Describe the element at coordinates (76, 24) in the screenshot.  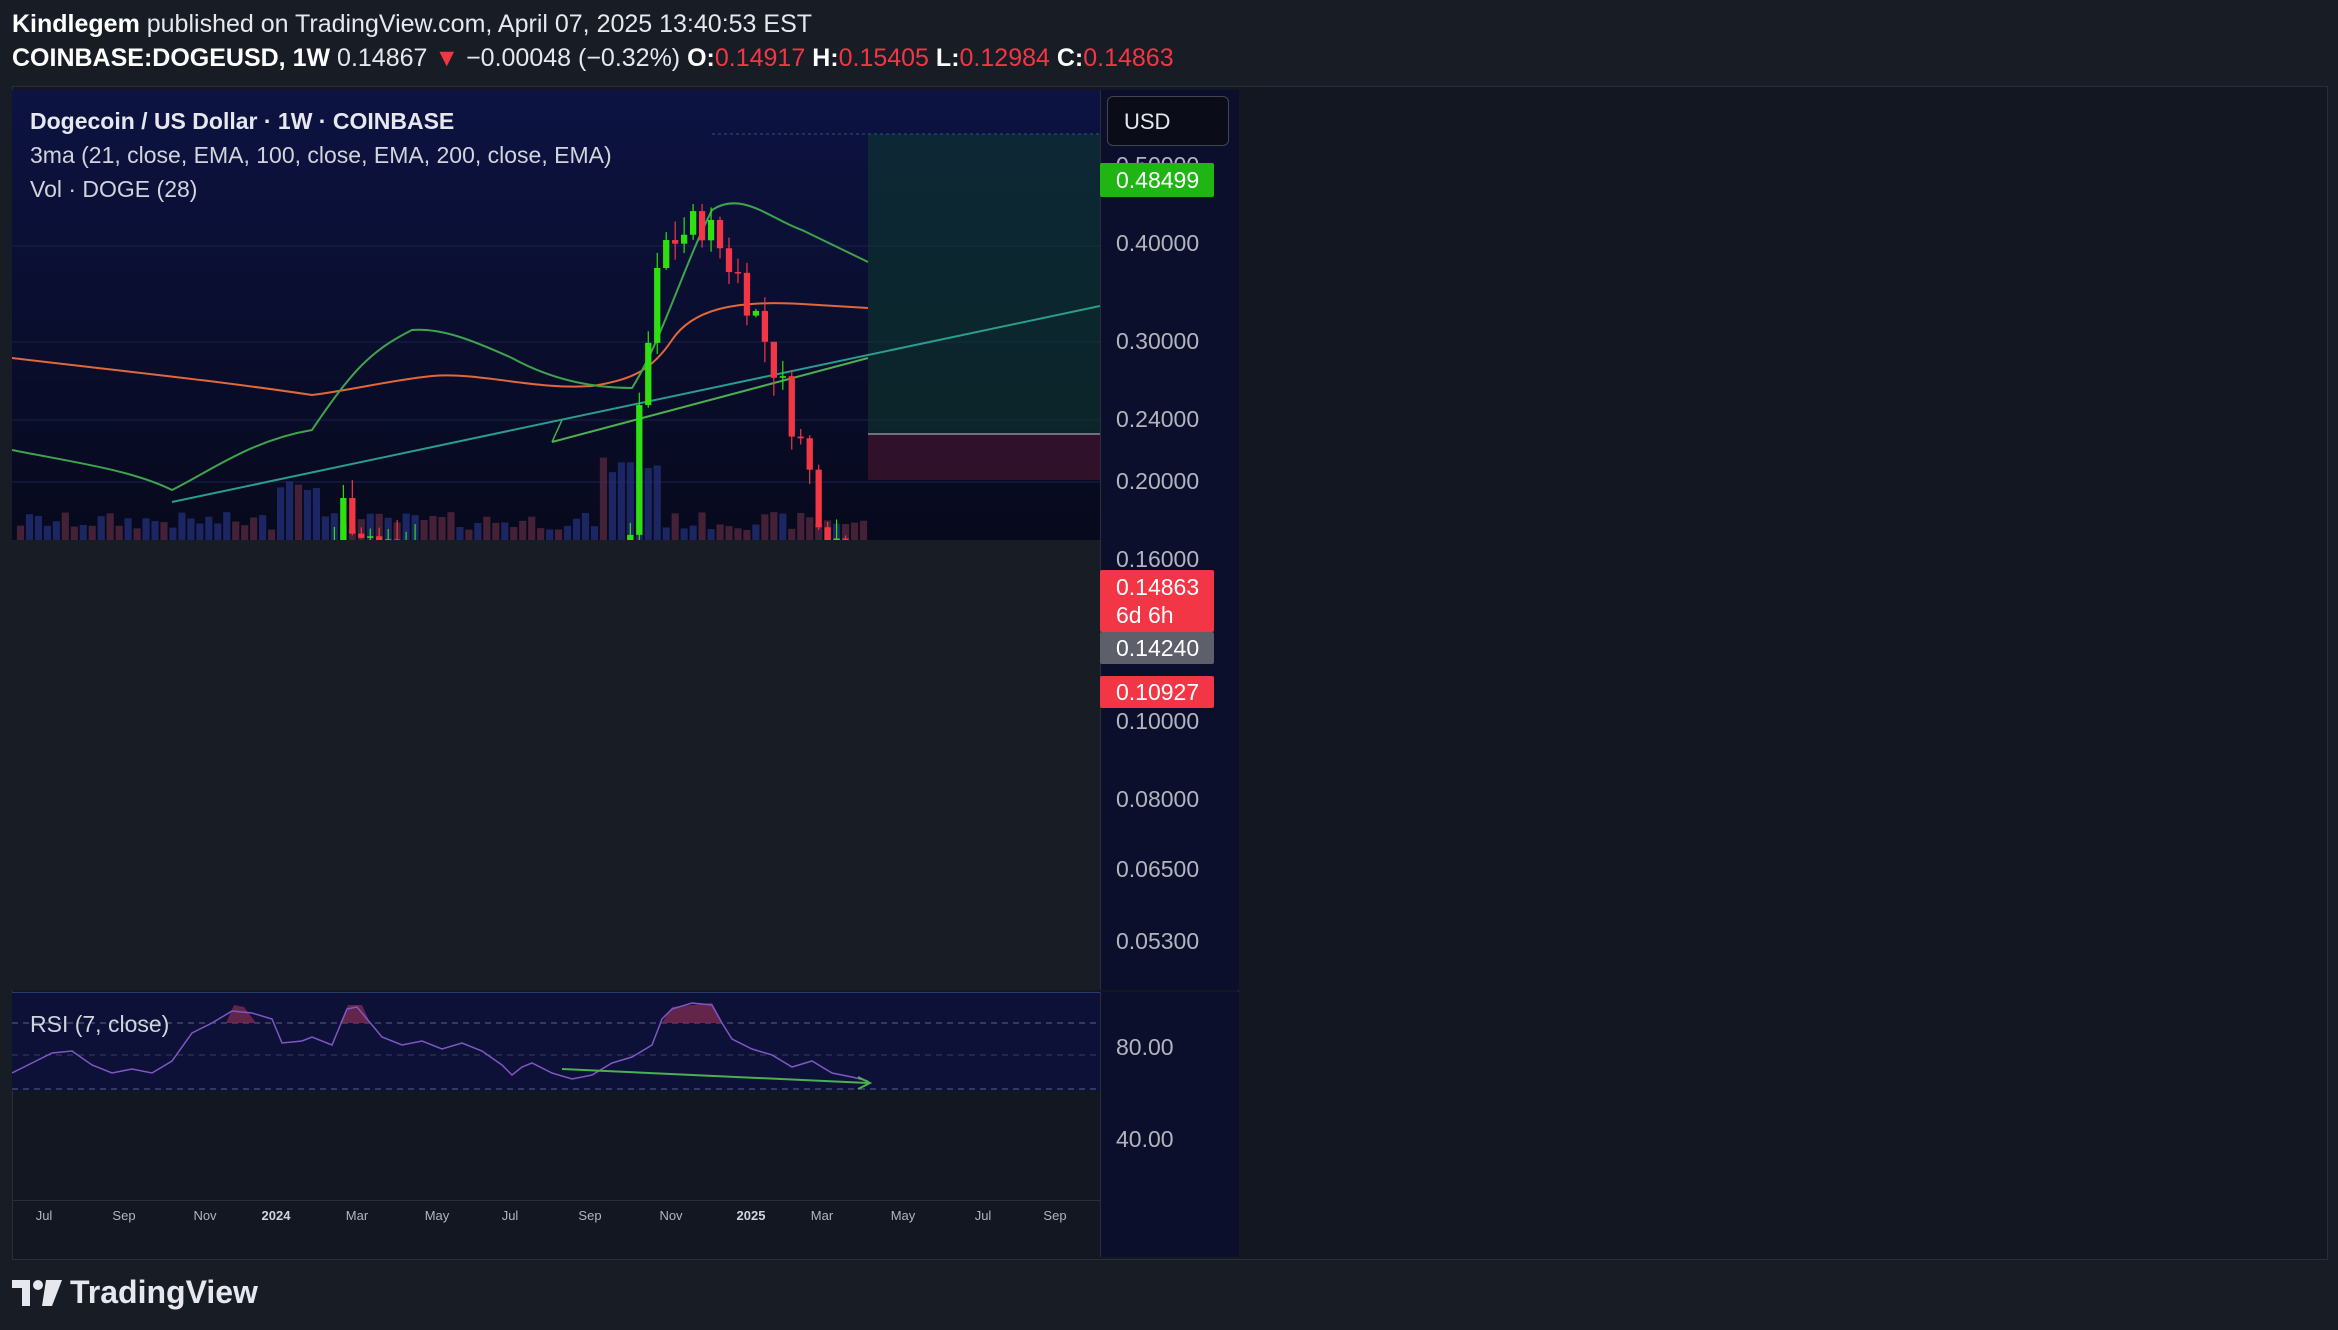
I see `author-name: Kindlegem` at that location.